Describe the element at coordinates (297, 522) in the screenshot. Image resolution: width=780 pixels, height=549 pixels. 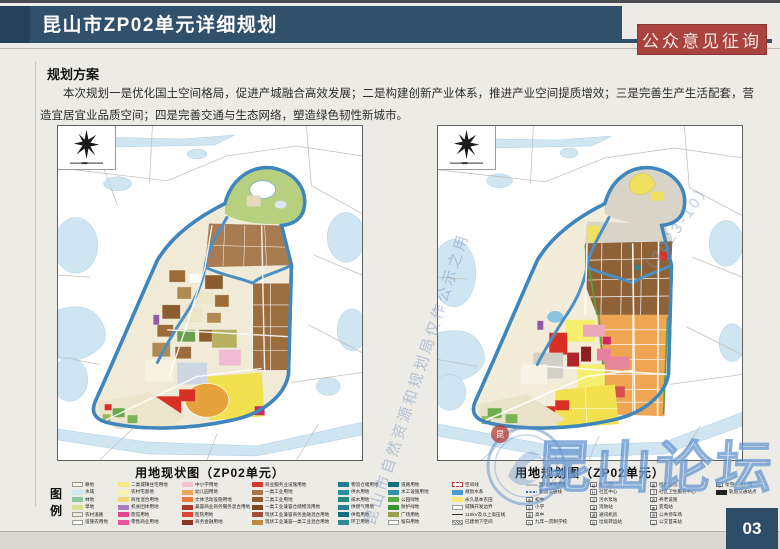
I see `legend-item-label: 现状工业兼容一类工业混合用地` at that location.